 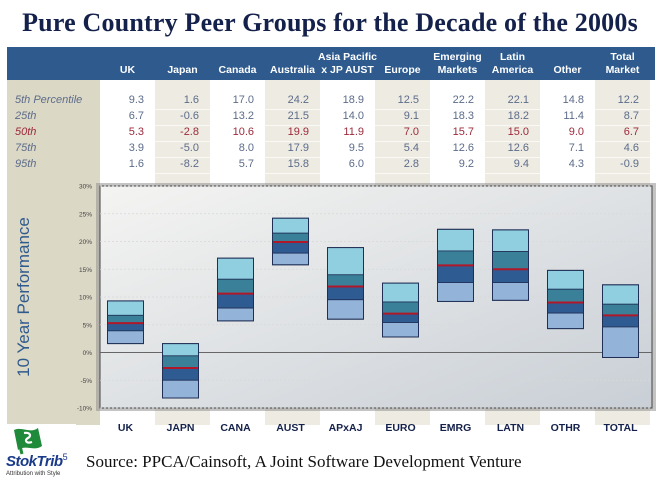 What do you see at coordinates (518, 100) in the screenshot?
I see `table-cell: 22.1` at bounding box center [518, 100].